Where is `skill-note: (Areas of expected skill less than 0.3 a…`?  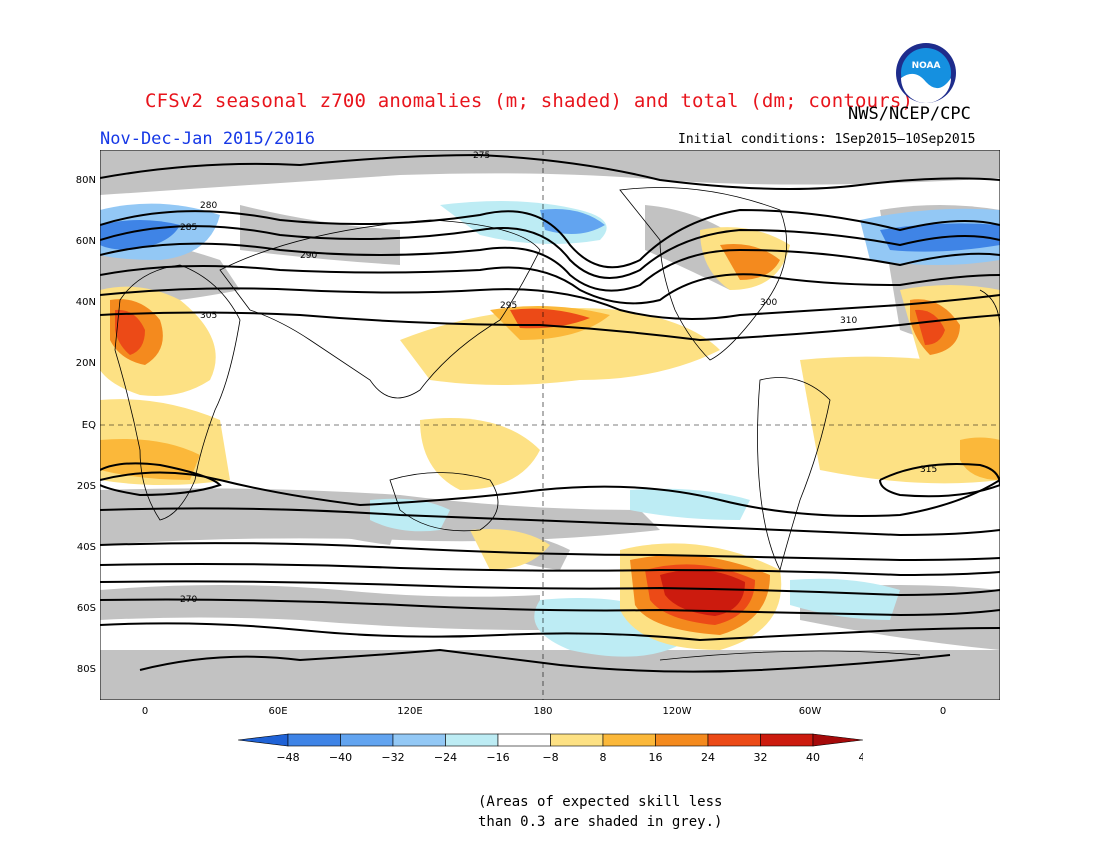
skill-note: (Areas of expected skill less than 0.3 a… is located at coordinates (600, 812).